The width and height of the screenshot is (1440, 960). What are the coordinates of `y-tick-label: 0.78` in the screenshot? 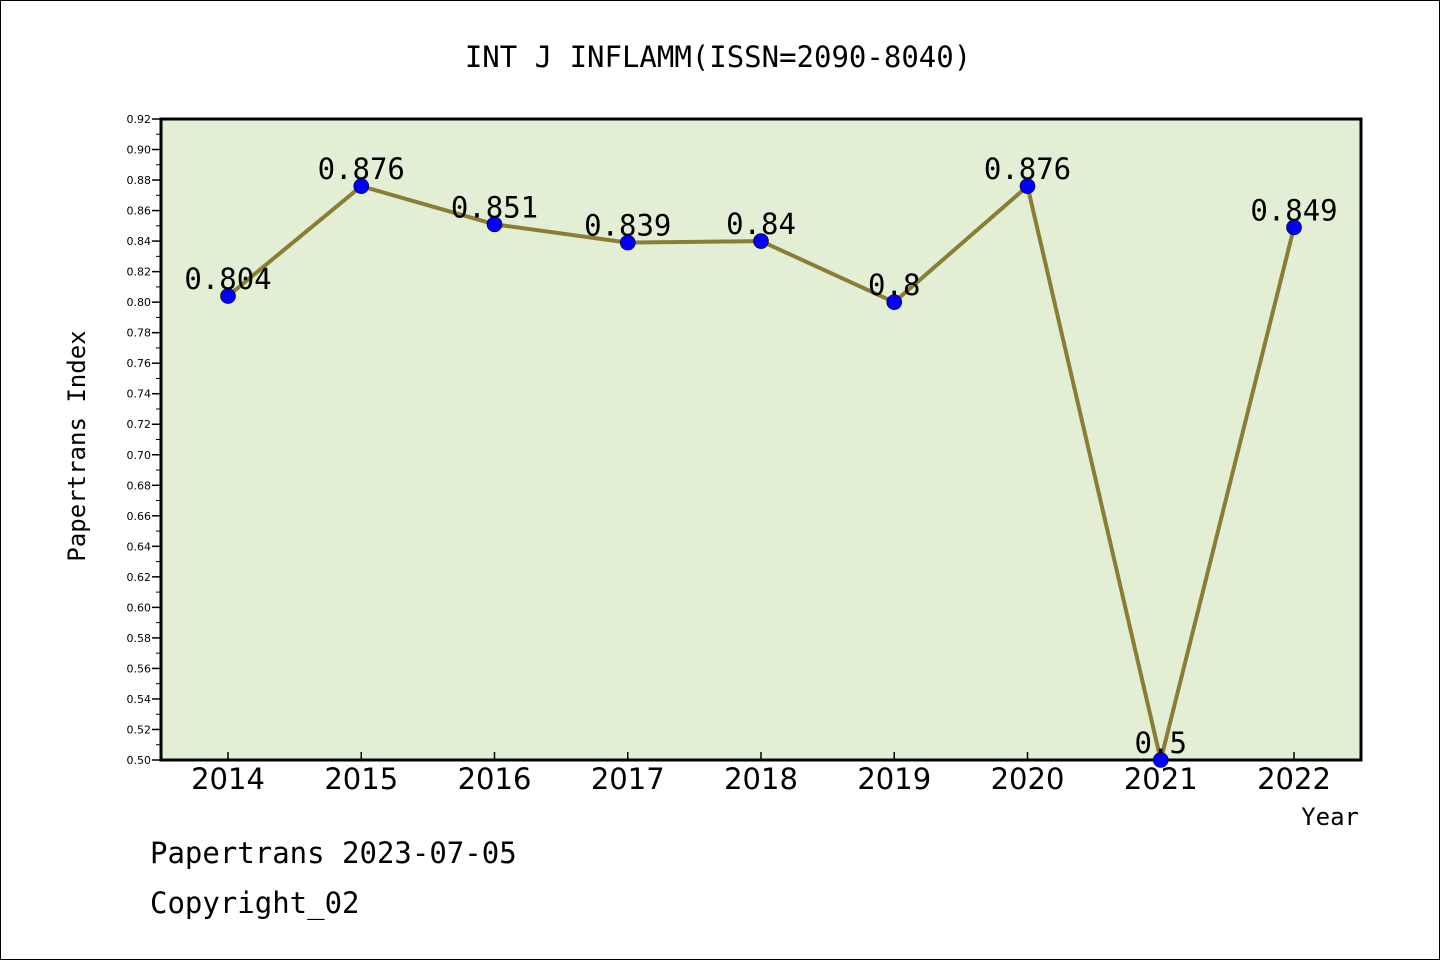 It's located at (139, 333).